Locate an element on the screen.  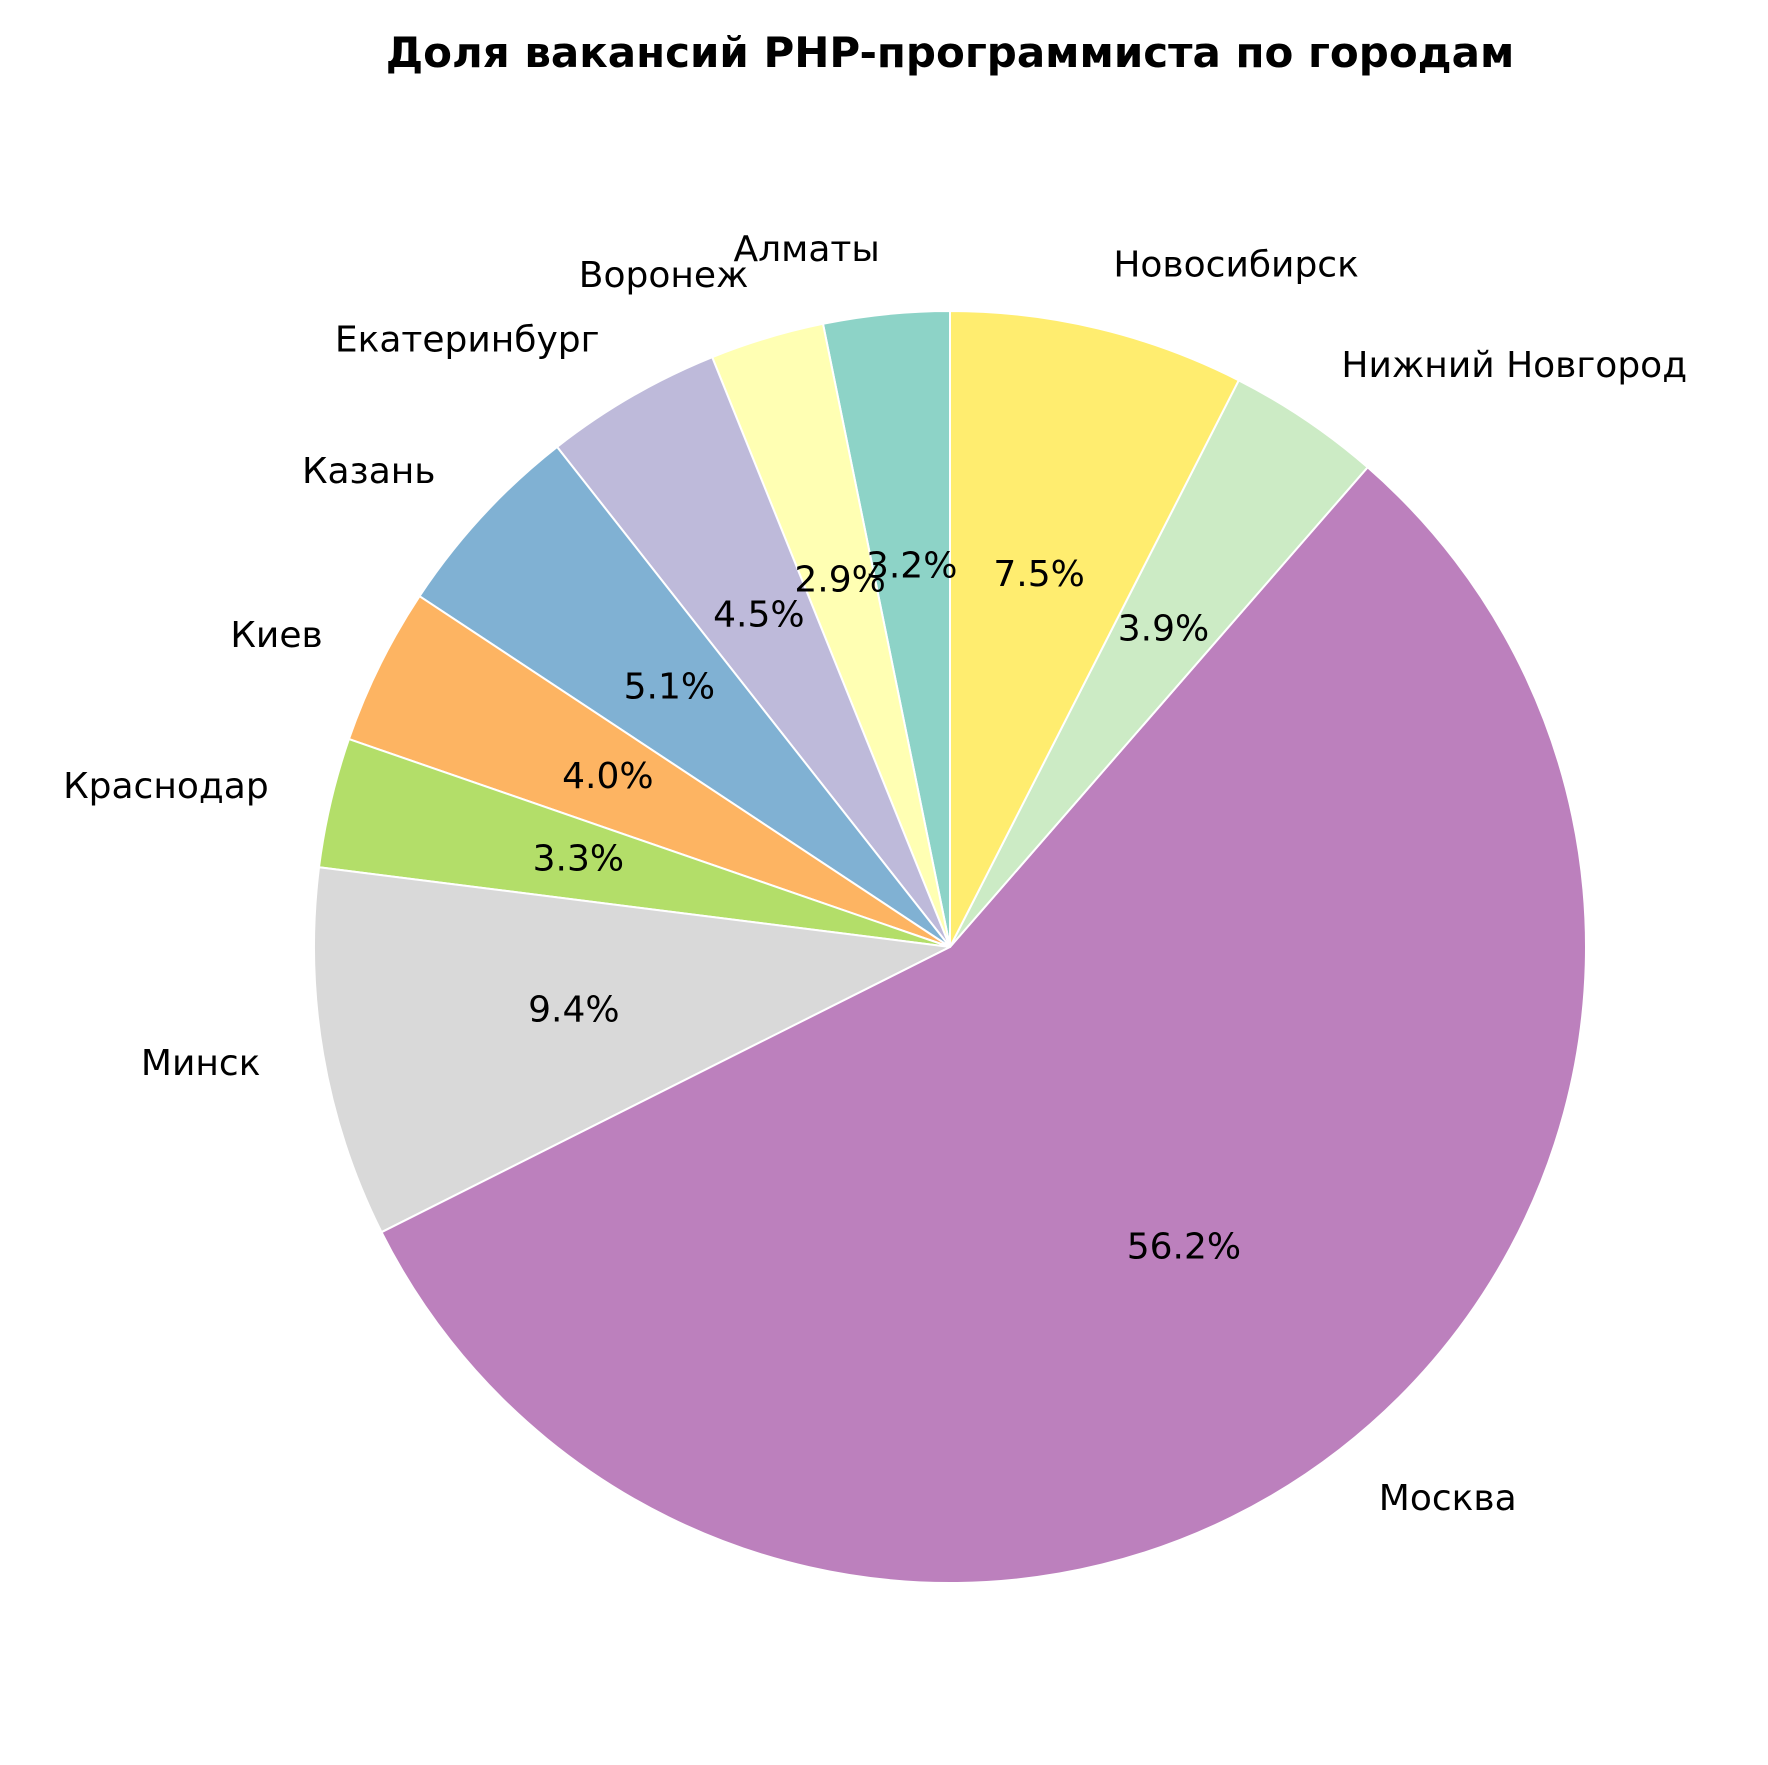
slice-label-новосибирск: Новосибирск is located at coordinates (1236, 265).